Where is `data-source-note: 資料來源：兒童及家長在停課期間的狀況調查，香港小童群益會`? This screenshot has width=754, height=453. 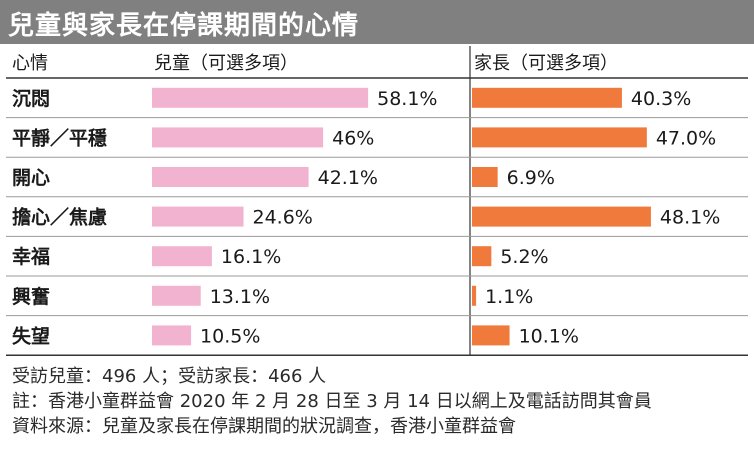
data-source-note: 資料來源：兒童及家長在停課期間的狀況調查，香港小童群益會 is located at coordinates (264, 426).